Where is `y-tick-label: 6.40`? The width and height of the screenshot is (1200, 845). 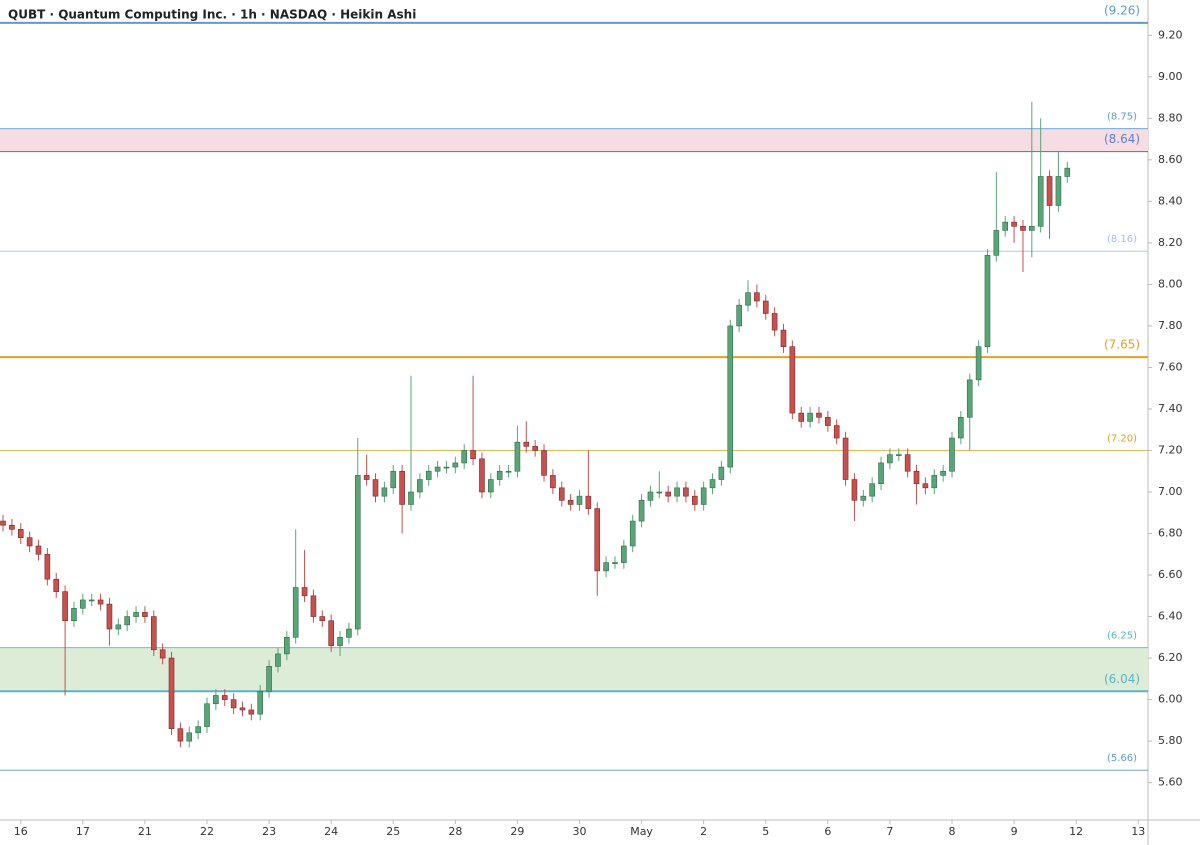 y-tick-label: 6.40 is located at coordinates (1170, 616).